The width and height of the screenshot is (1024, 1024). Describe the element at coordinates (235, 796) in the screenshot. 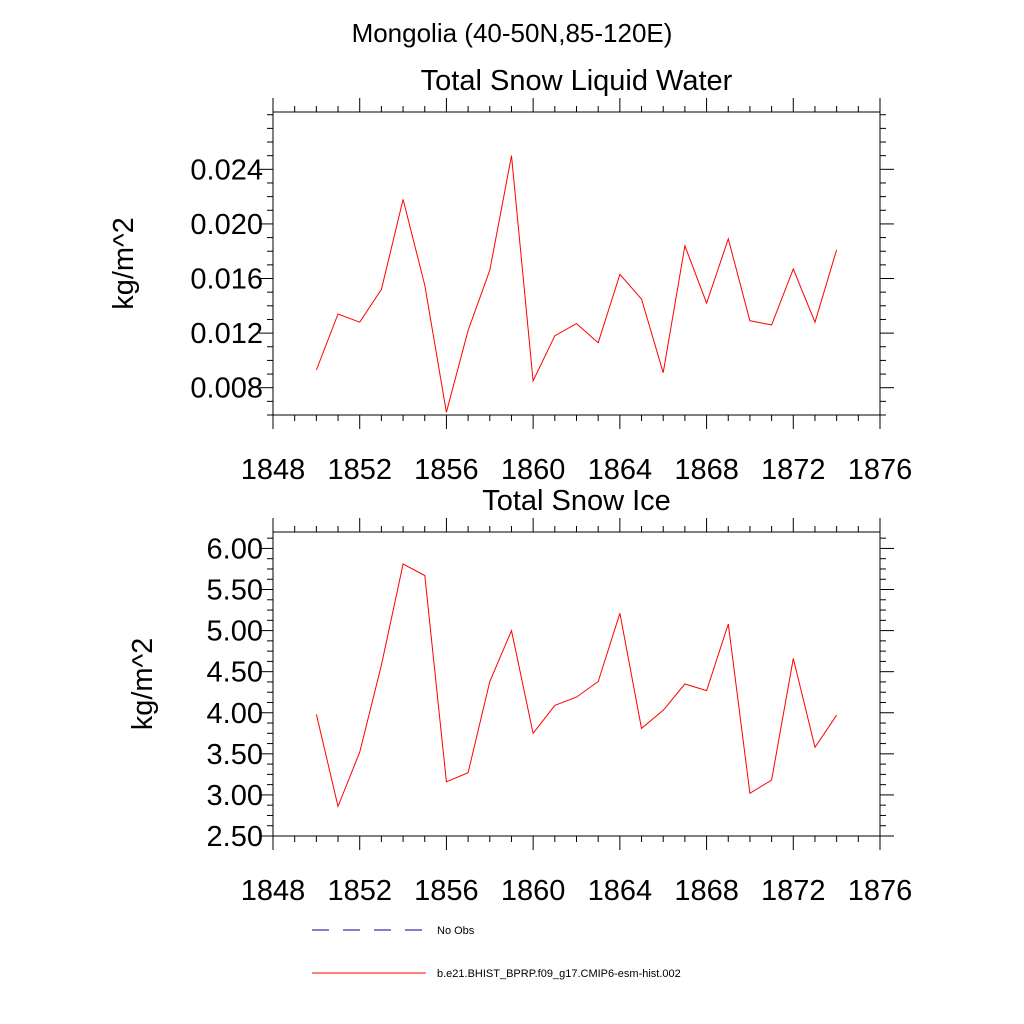

I see `y-tick-label: 3.00` at that location.